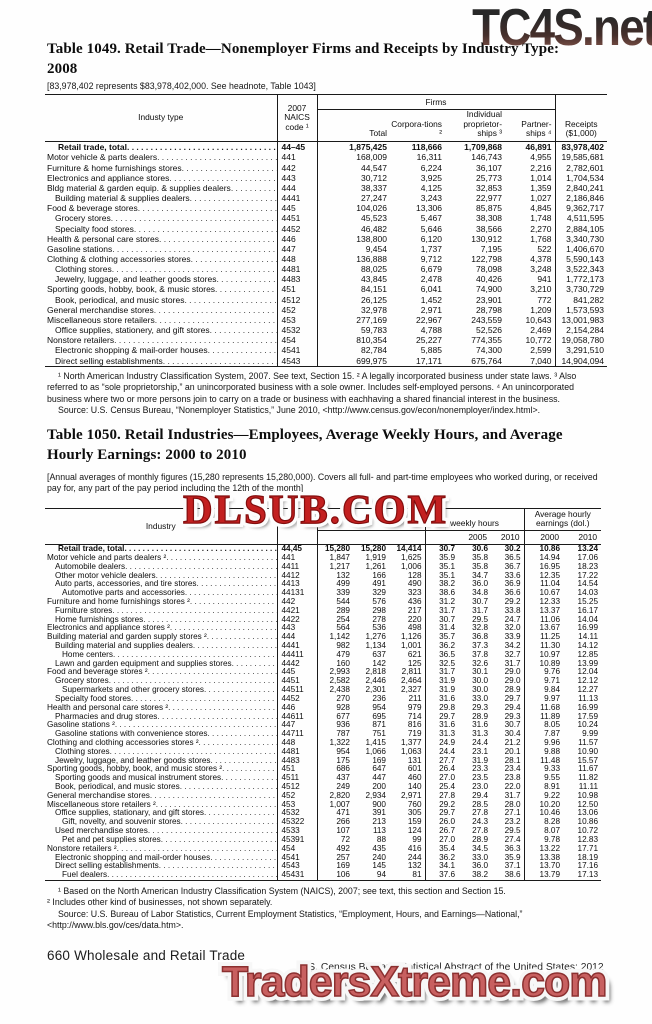 The image size is (652, 1024). Describe the element at coordinates (414, 813) in the screenshot. I see `value-cell: 305` at that location.